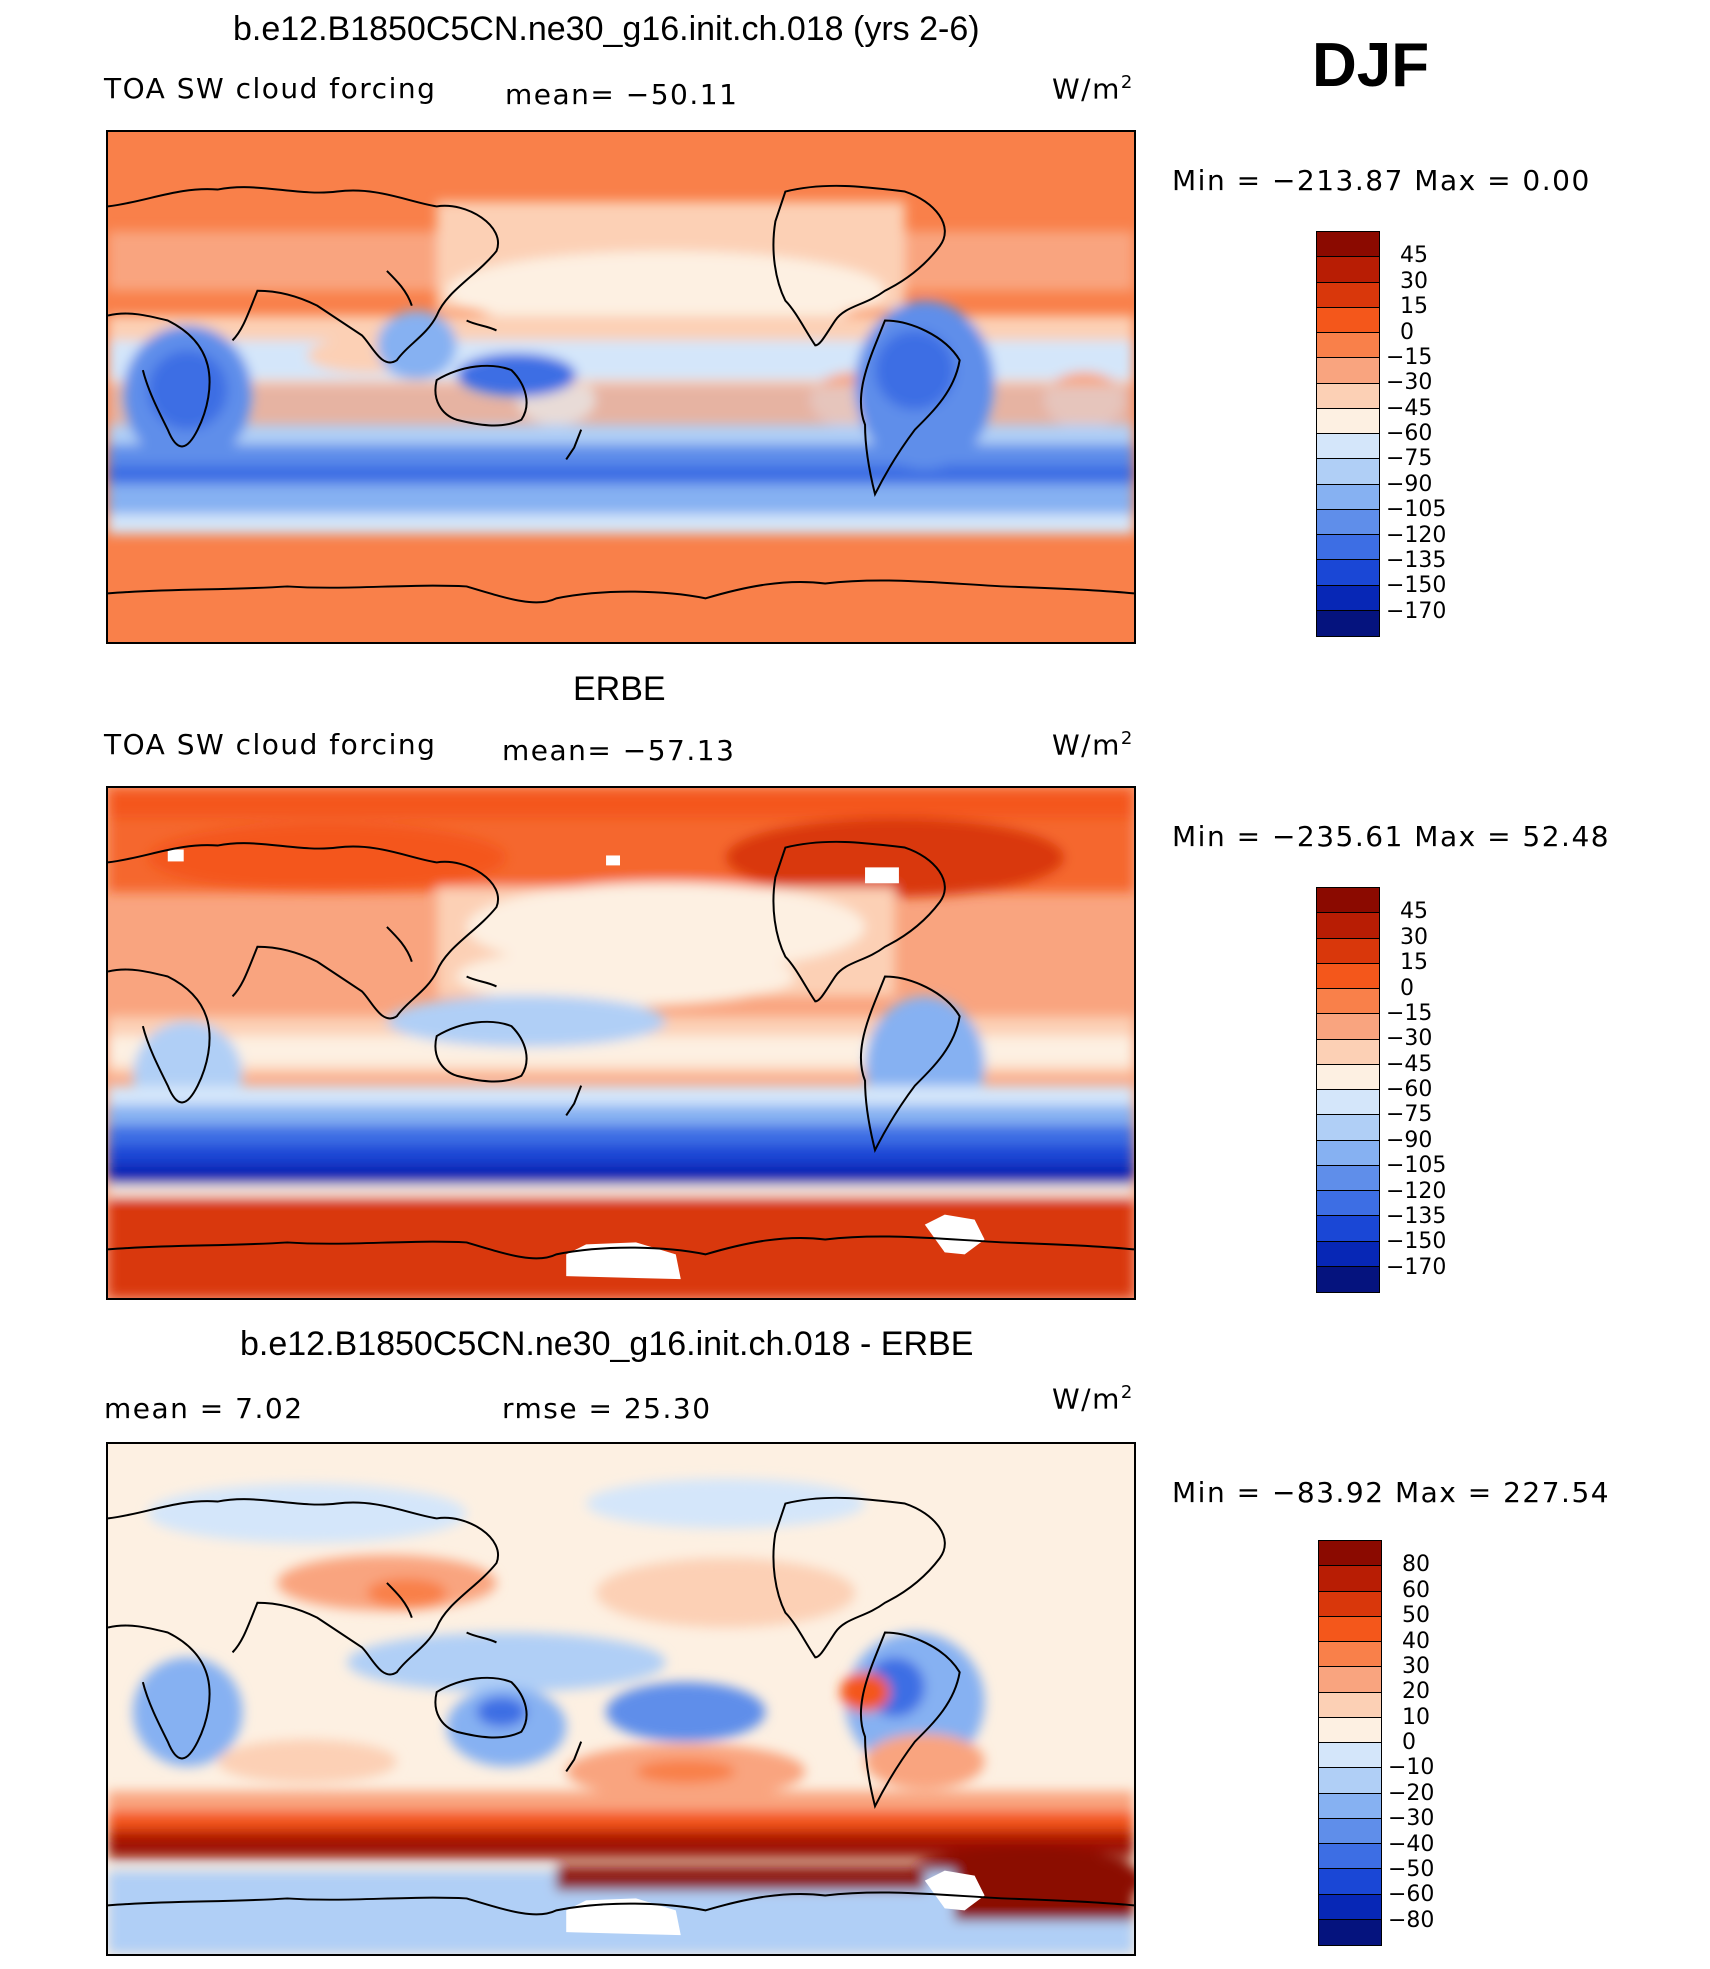 The image size is (1710, 1969). Describe the element at coordinates (1411, 1793) in the screenshot. I see `colorbar-tick-label: −20` at that location.